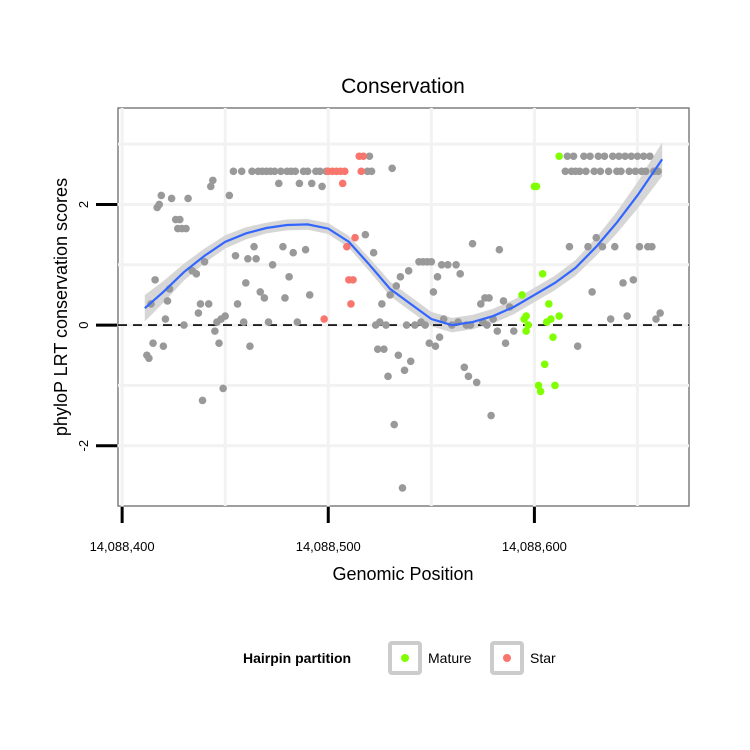 Image resolution: width=750 pixels, height=750 pixels. Describe the element at coordinates (405, 658) in the screenshot. I see `legend-key-mature` at that location.